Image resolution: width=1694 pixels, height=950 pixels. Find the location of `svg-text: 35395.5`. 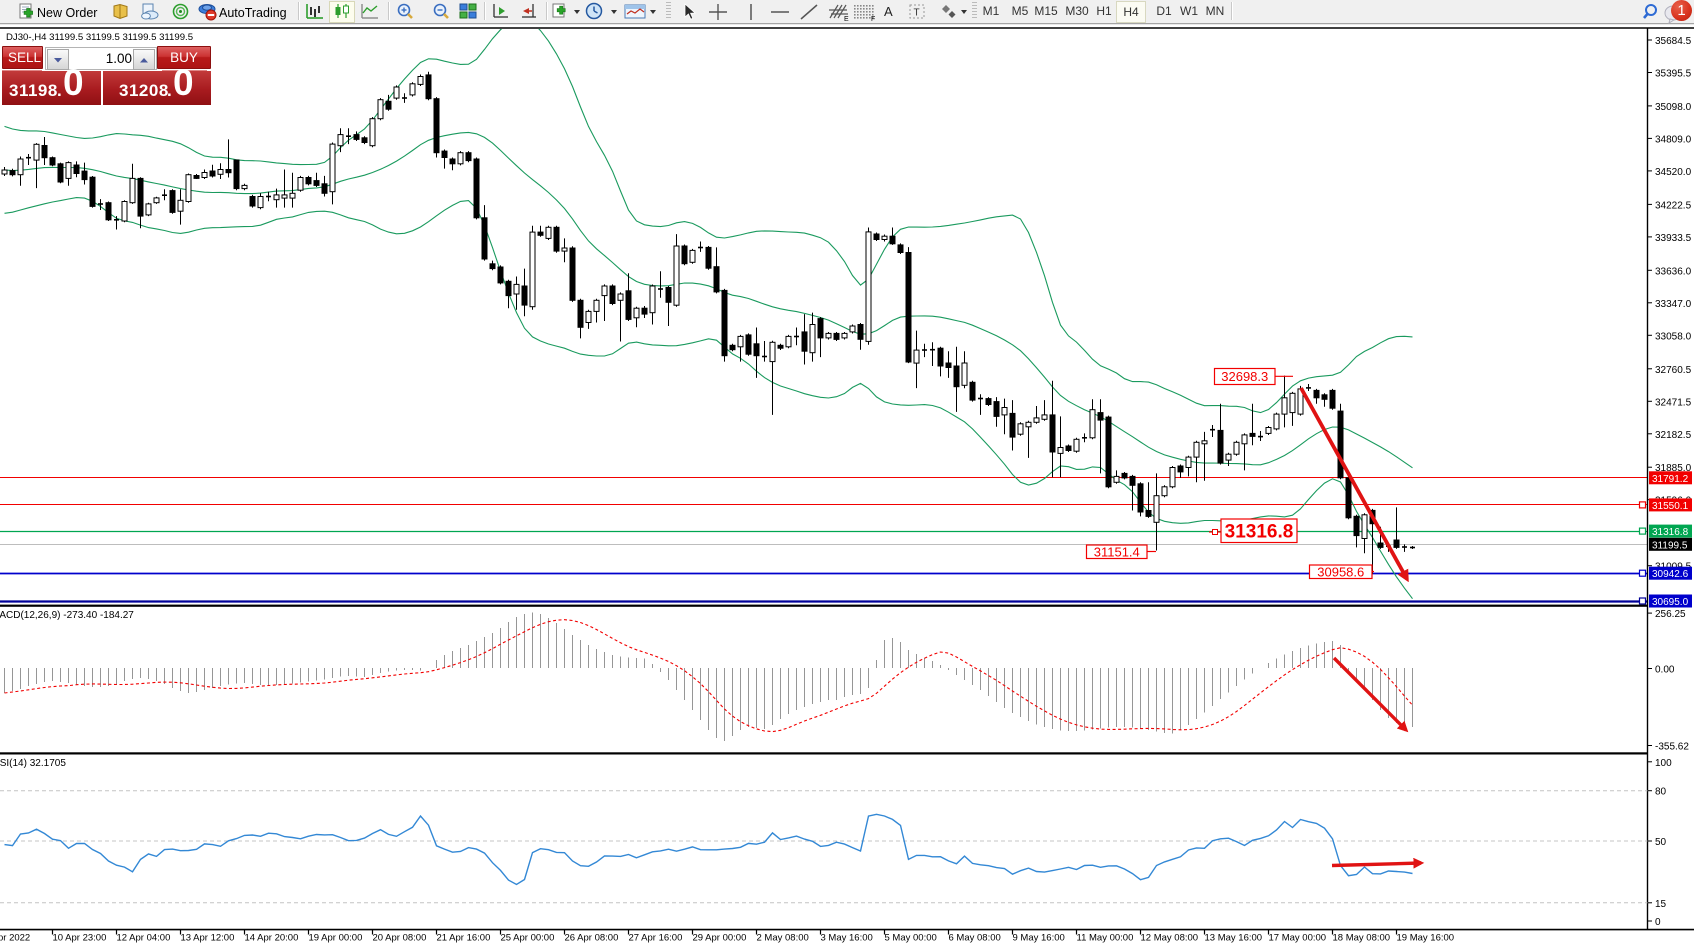

svg-text: 35395.5 is located at coordinates (1673, 74).